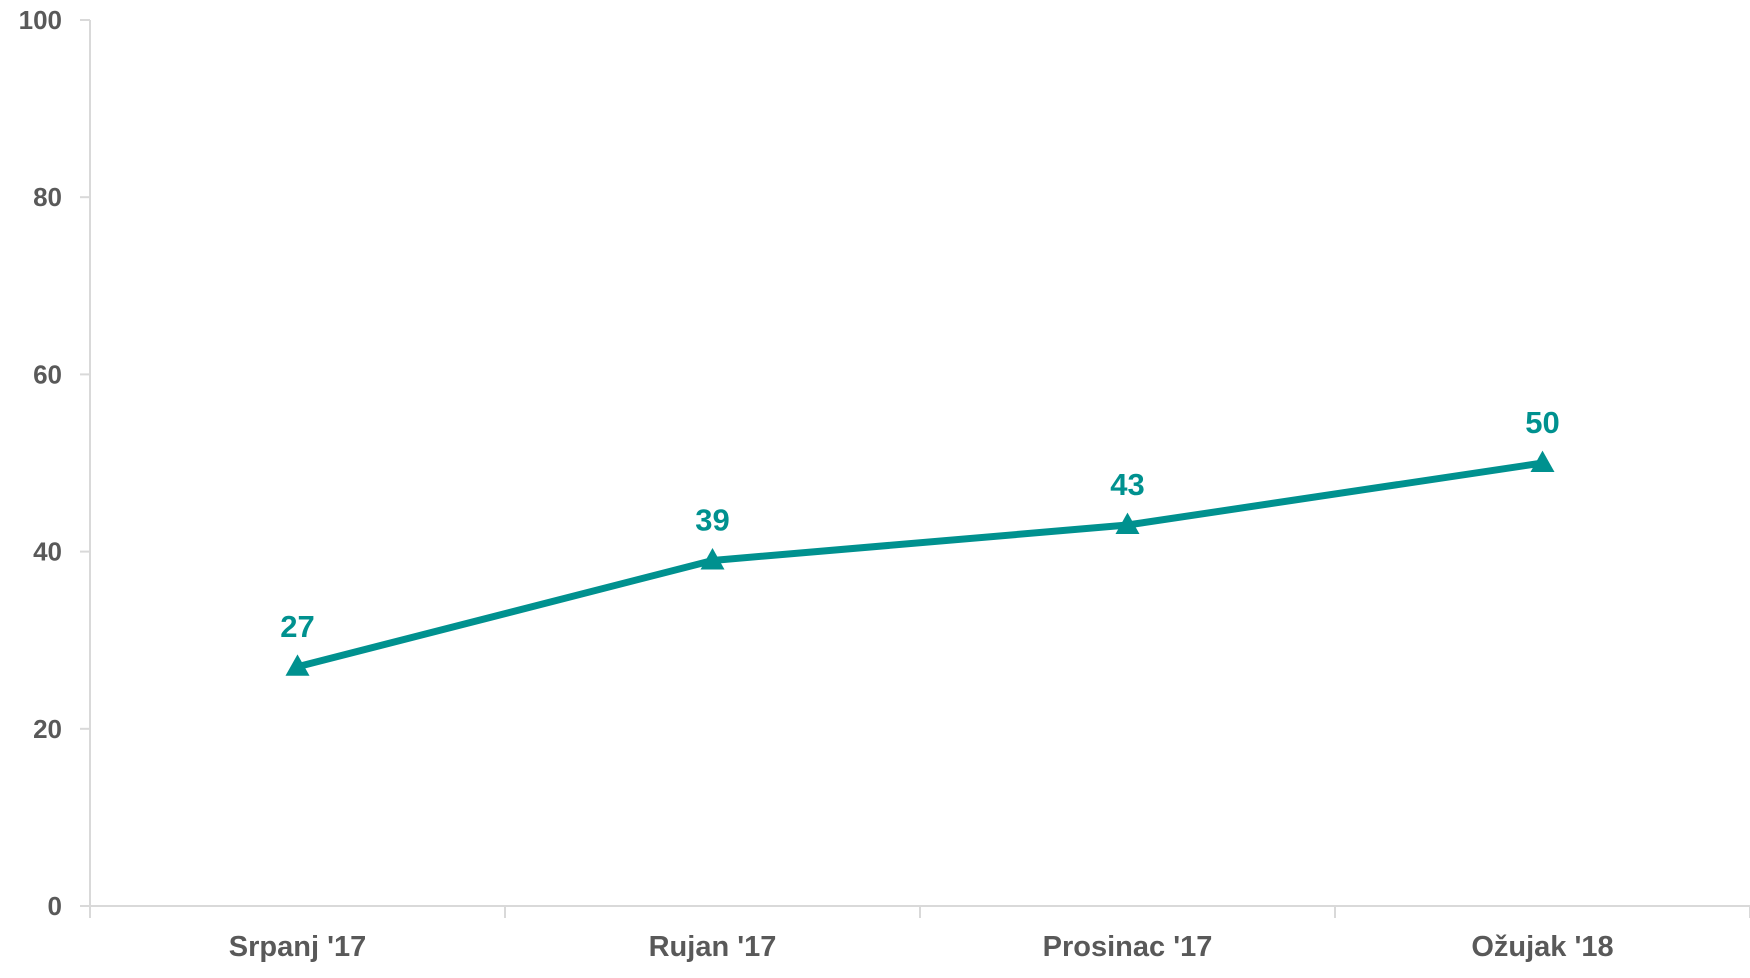  Describe the element at coordinates (1542, 947) in the screenshot. I see `x-tick-label: Ožujak '18` at that location.